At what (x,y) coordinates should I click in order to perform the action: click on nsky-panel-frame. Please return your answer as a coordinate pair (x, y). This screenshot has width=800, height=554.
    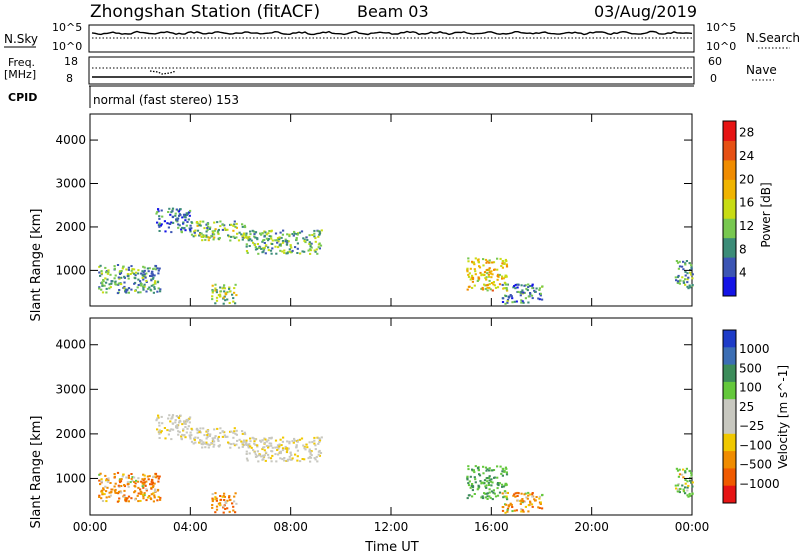
    Looking at the image, I should click on (391, 38).